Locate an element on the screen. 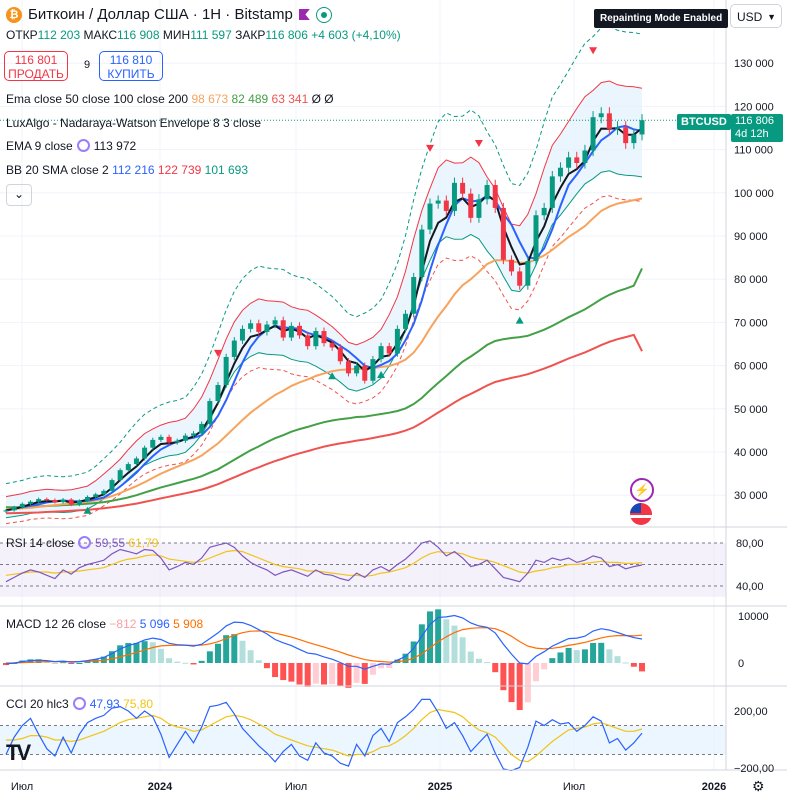 This screenshot has height=796, width=787. sell-signal-marker is located at coordinates (478, 143).